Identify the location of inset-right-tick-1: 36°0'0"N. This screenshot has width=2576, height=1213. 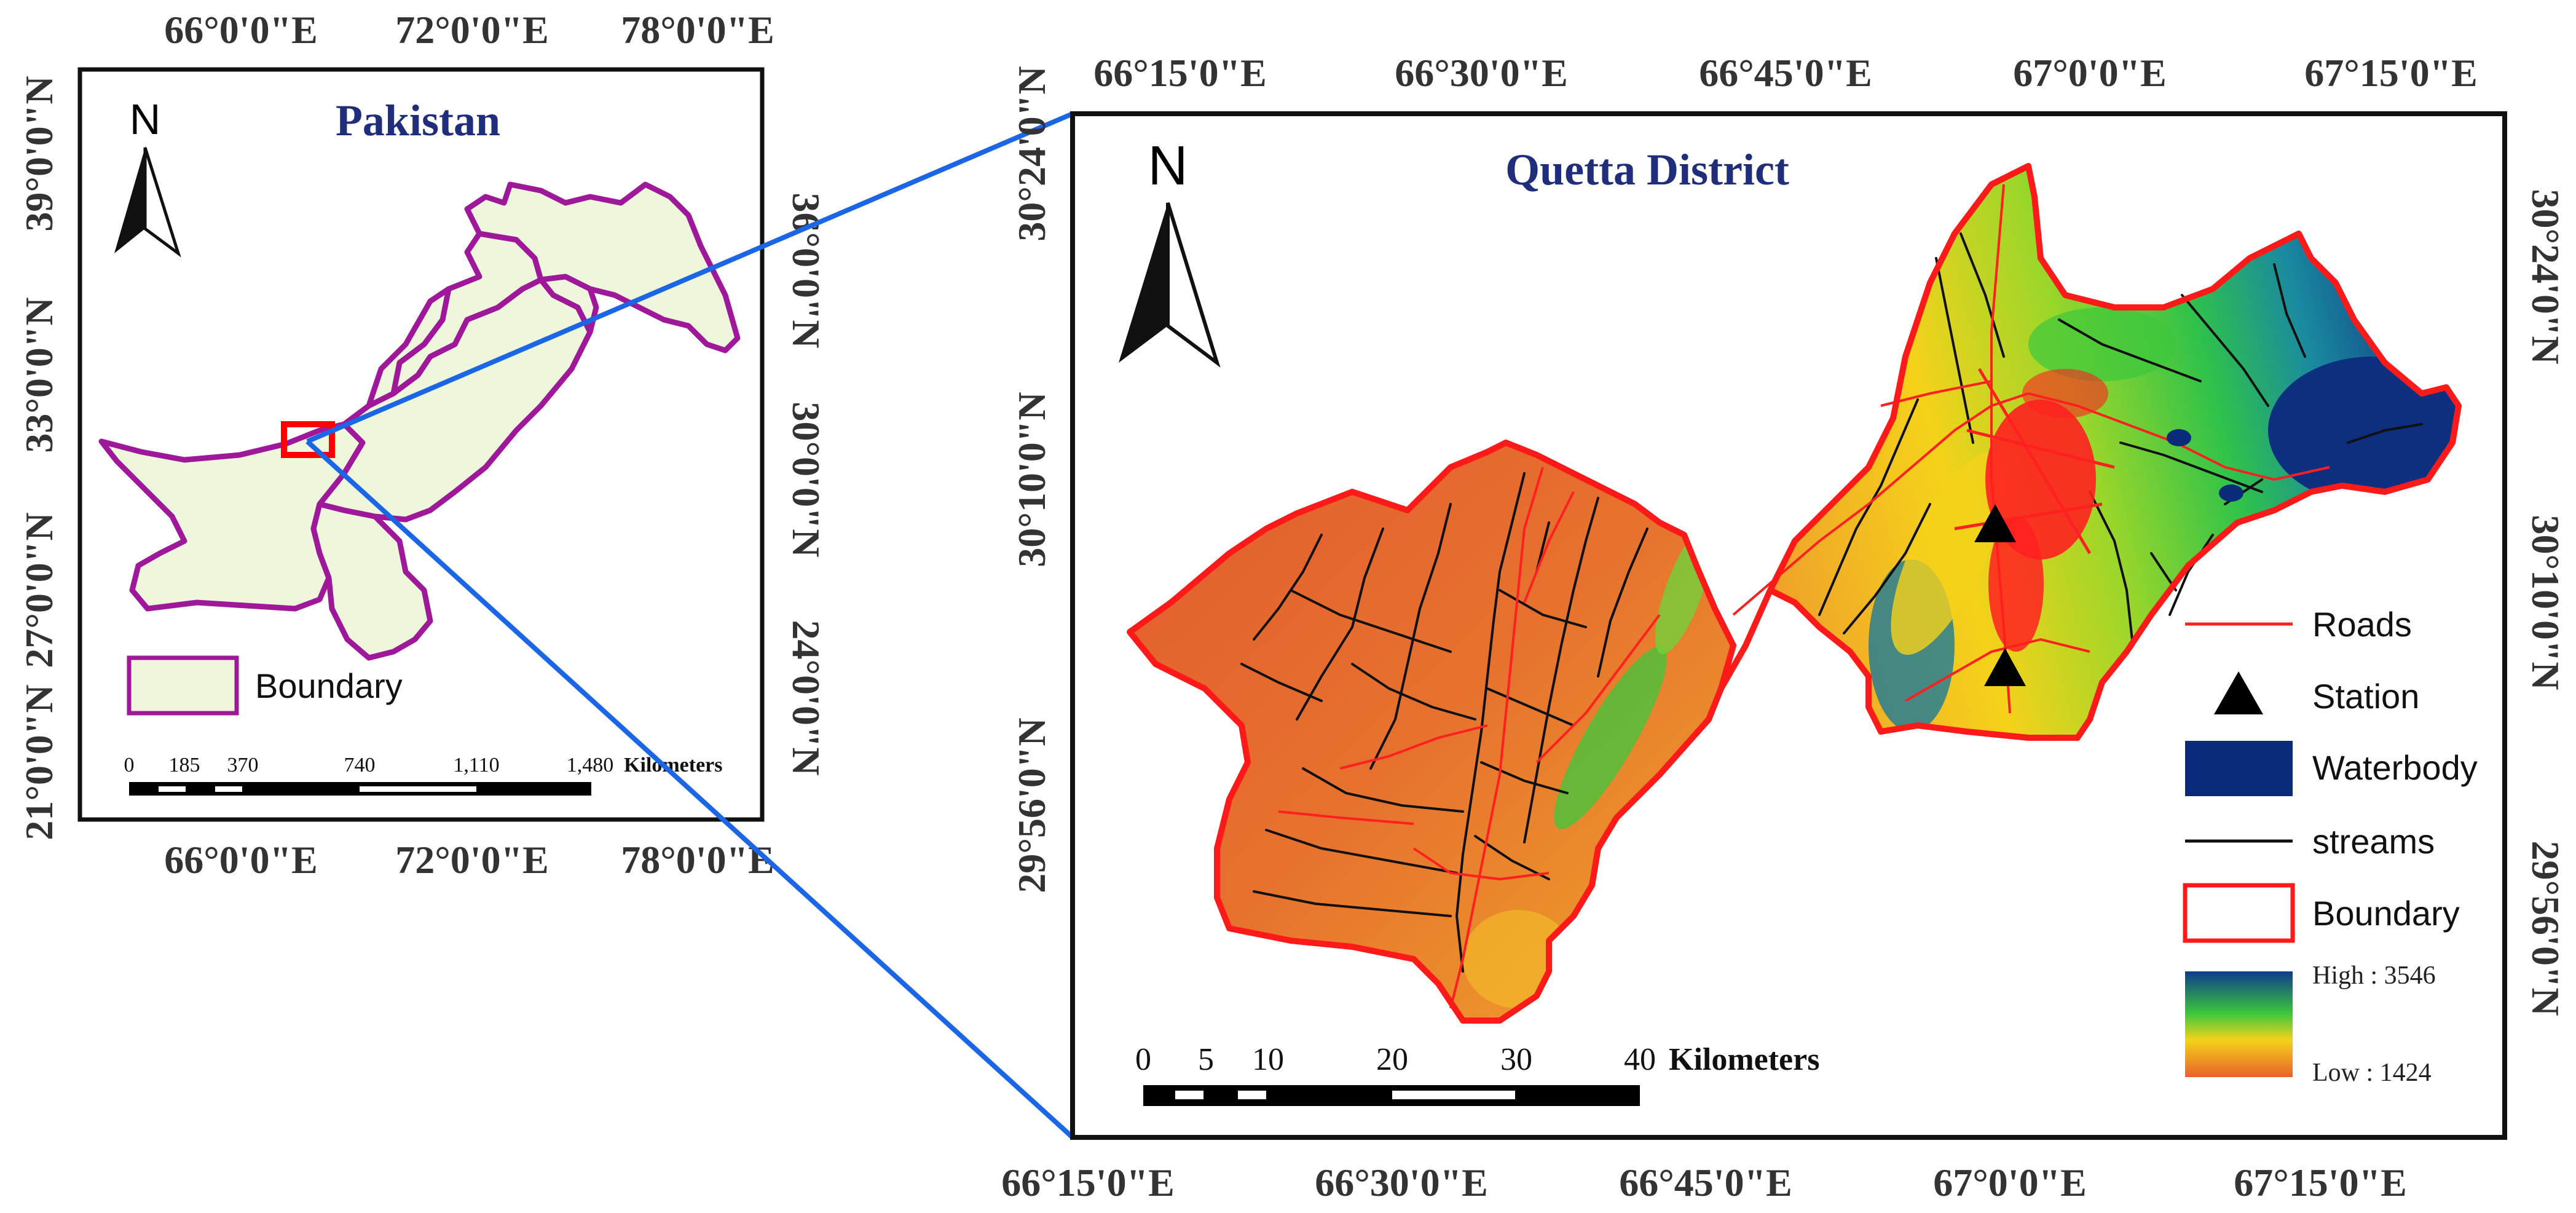
(806, 270).